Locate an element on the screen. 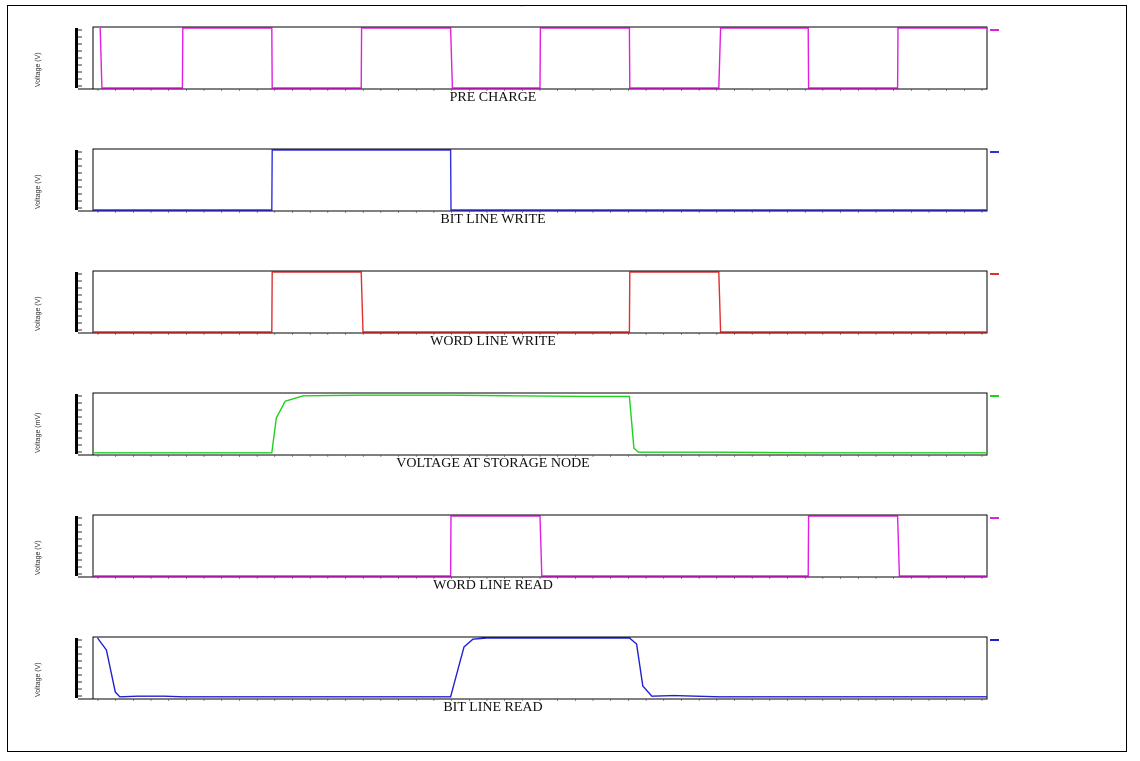  panel-title: PRE CHARGE is located at coordinates (493, 97).